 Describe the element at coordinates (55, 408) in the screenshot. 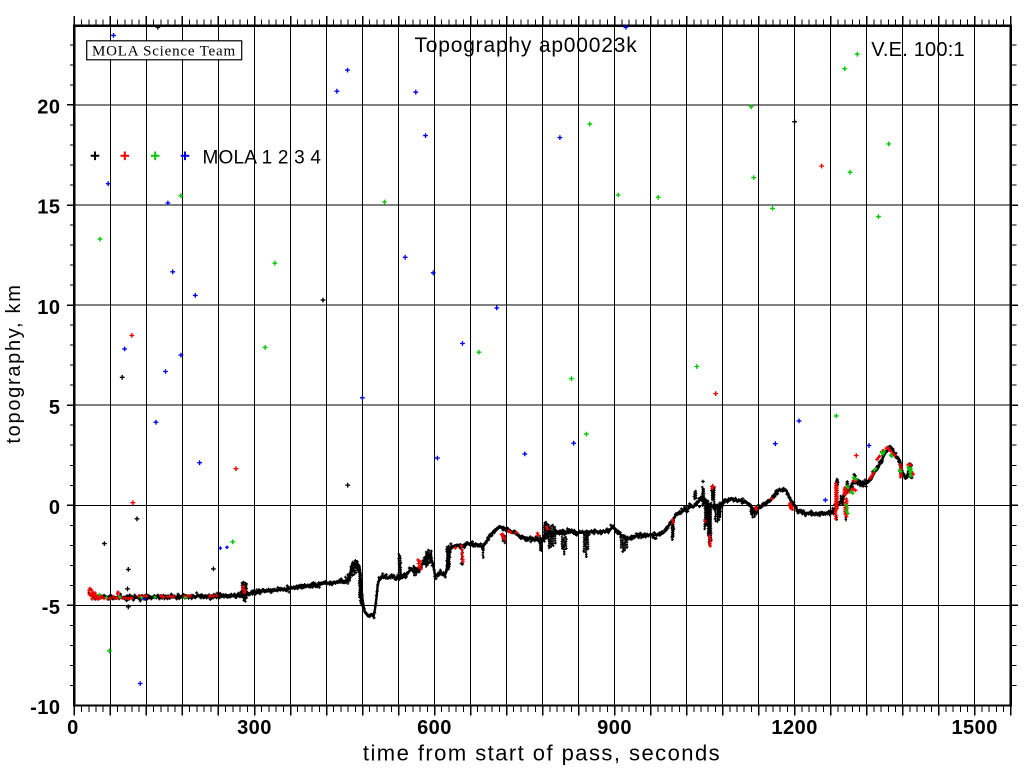

I see `svg-text: 5` at that location.